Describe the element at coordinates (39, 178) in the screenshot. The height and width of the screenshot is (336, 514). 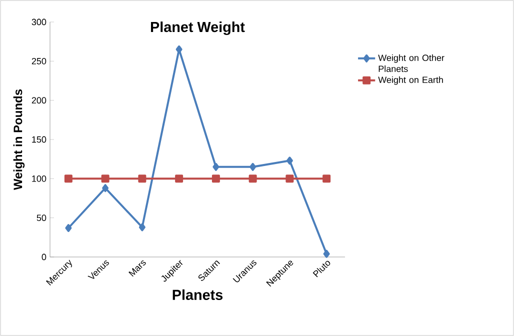
I see `y-tick-label: 100` at that location.